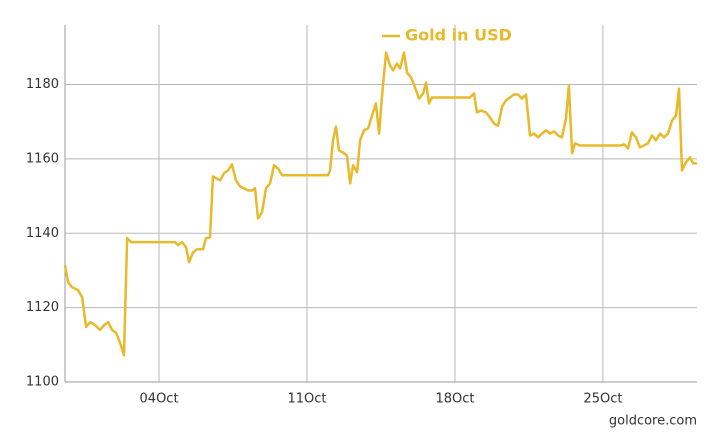 This screenshot has width=722, height=435. I want to click on x-tick-label: 25Oct, so click(602, 399).